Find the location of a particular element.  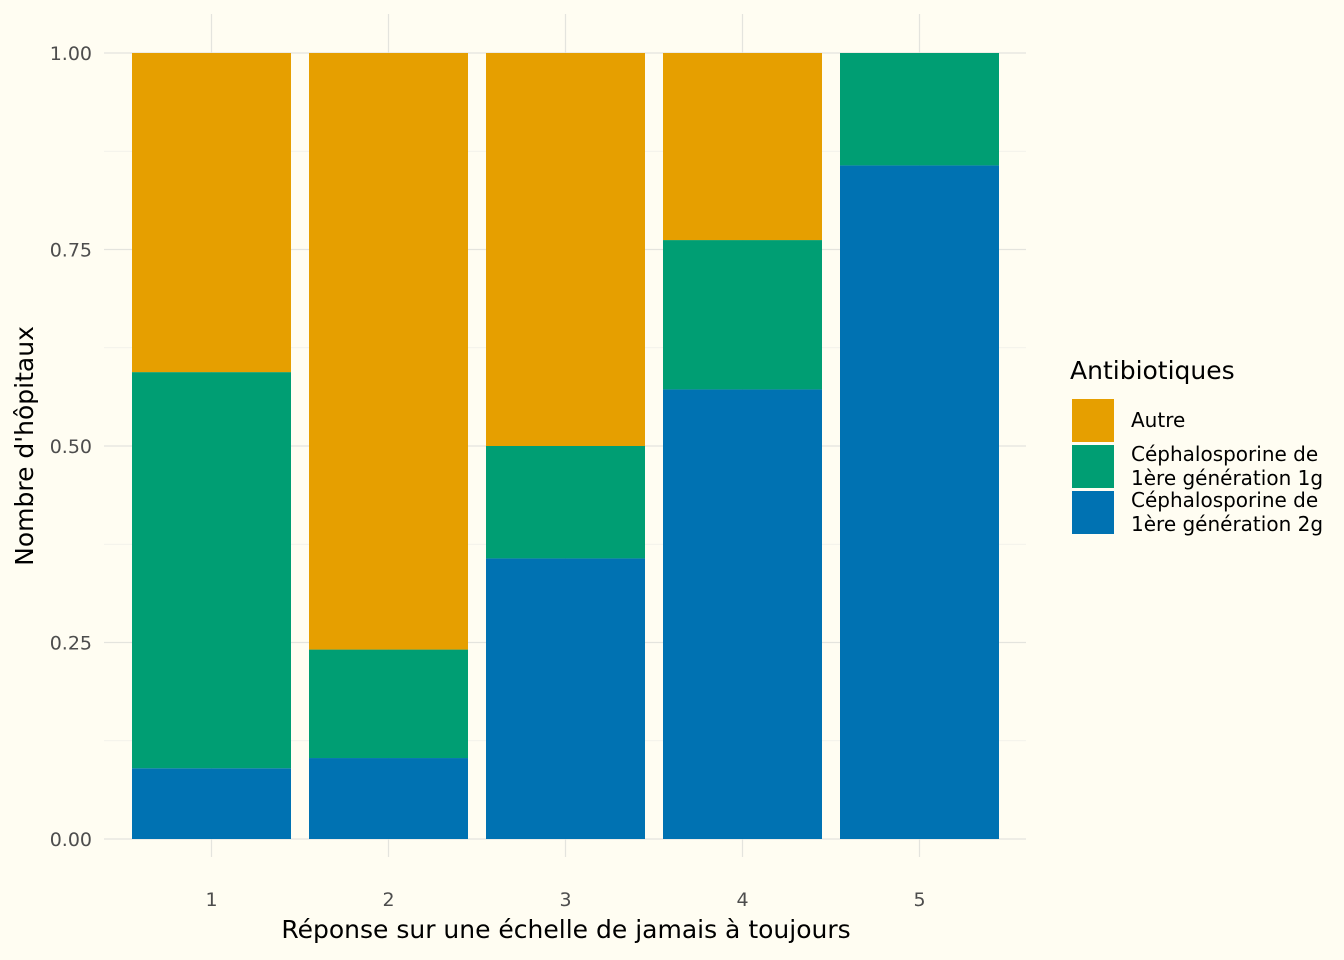

x-tick-label: 5 is located at coordinates (919, 900).